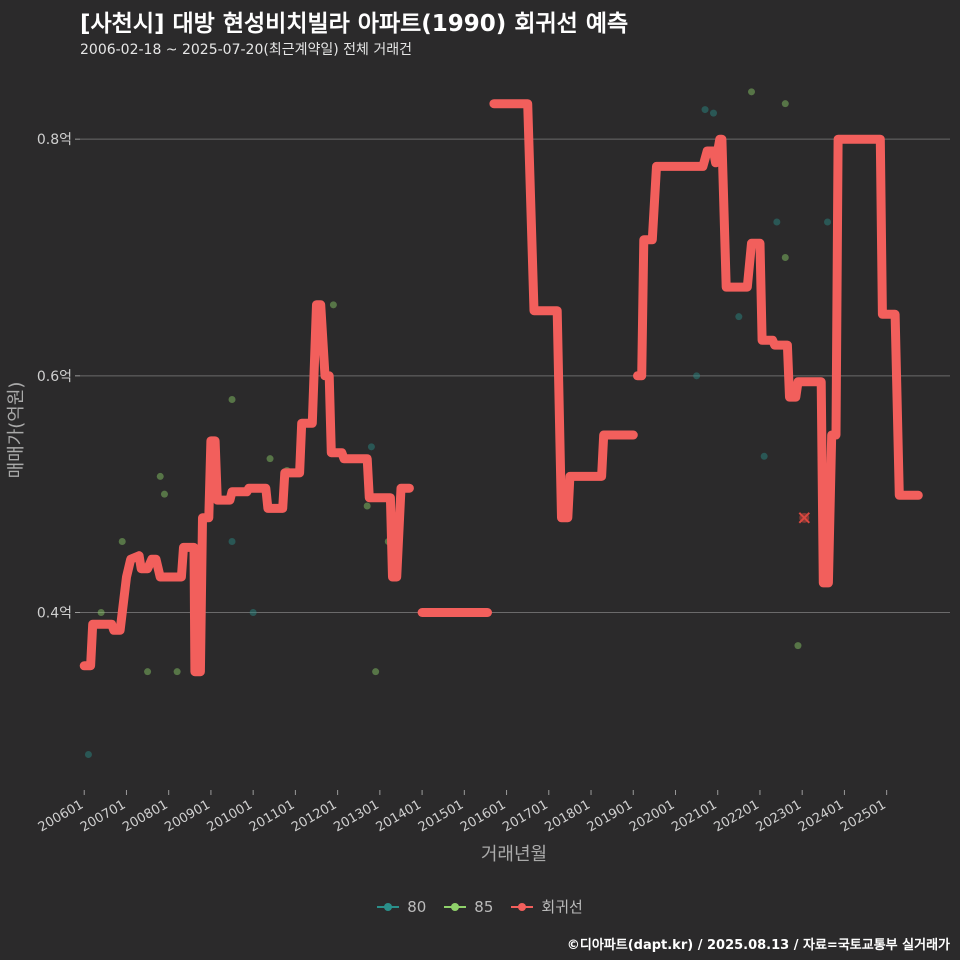  I want to click on x-tick-label: 202201, so click(736, 816).